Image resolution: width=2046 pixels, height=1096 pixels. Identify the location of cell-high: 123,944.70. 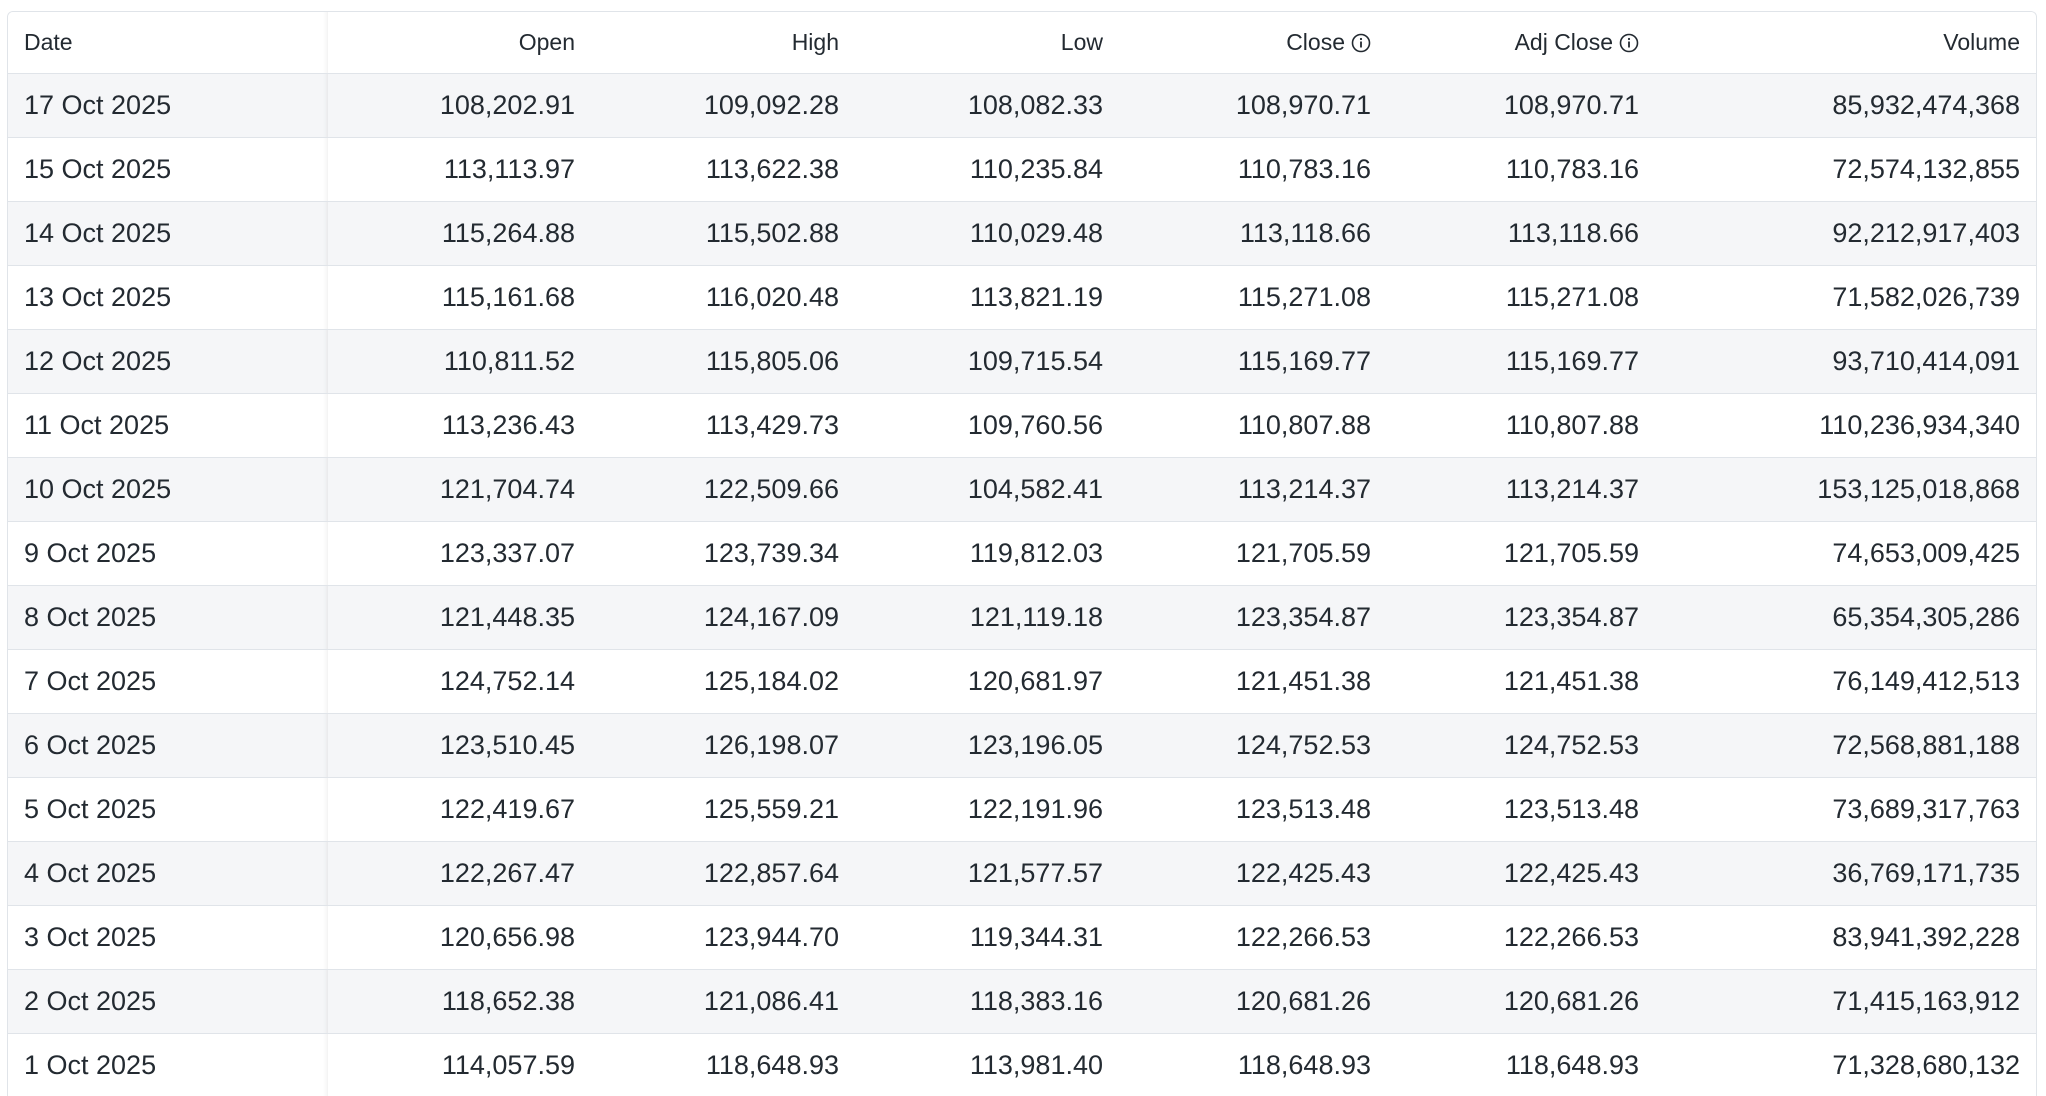
(723, 937).